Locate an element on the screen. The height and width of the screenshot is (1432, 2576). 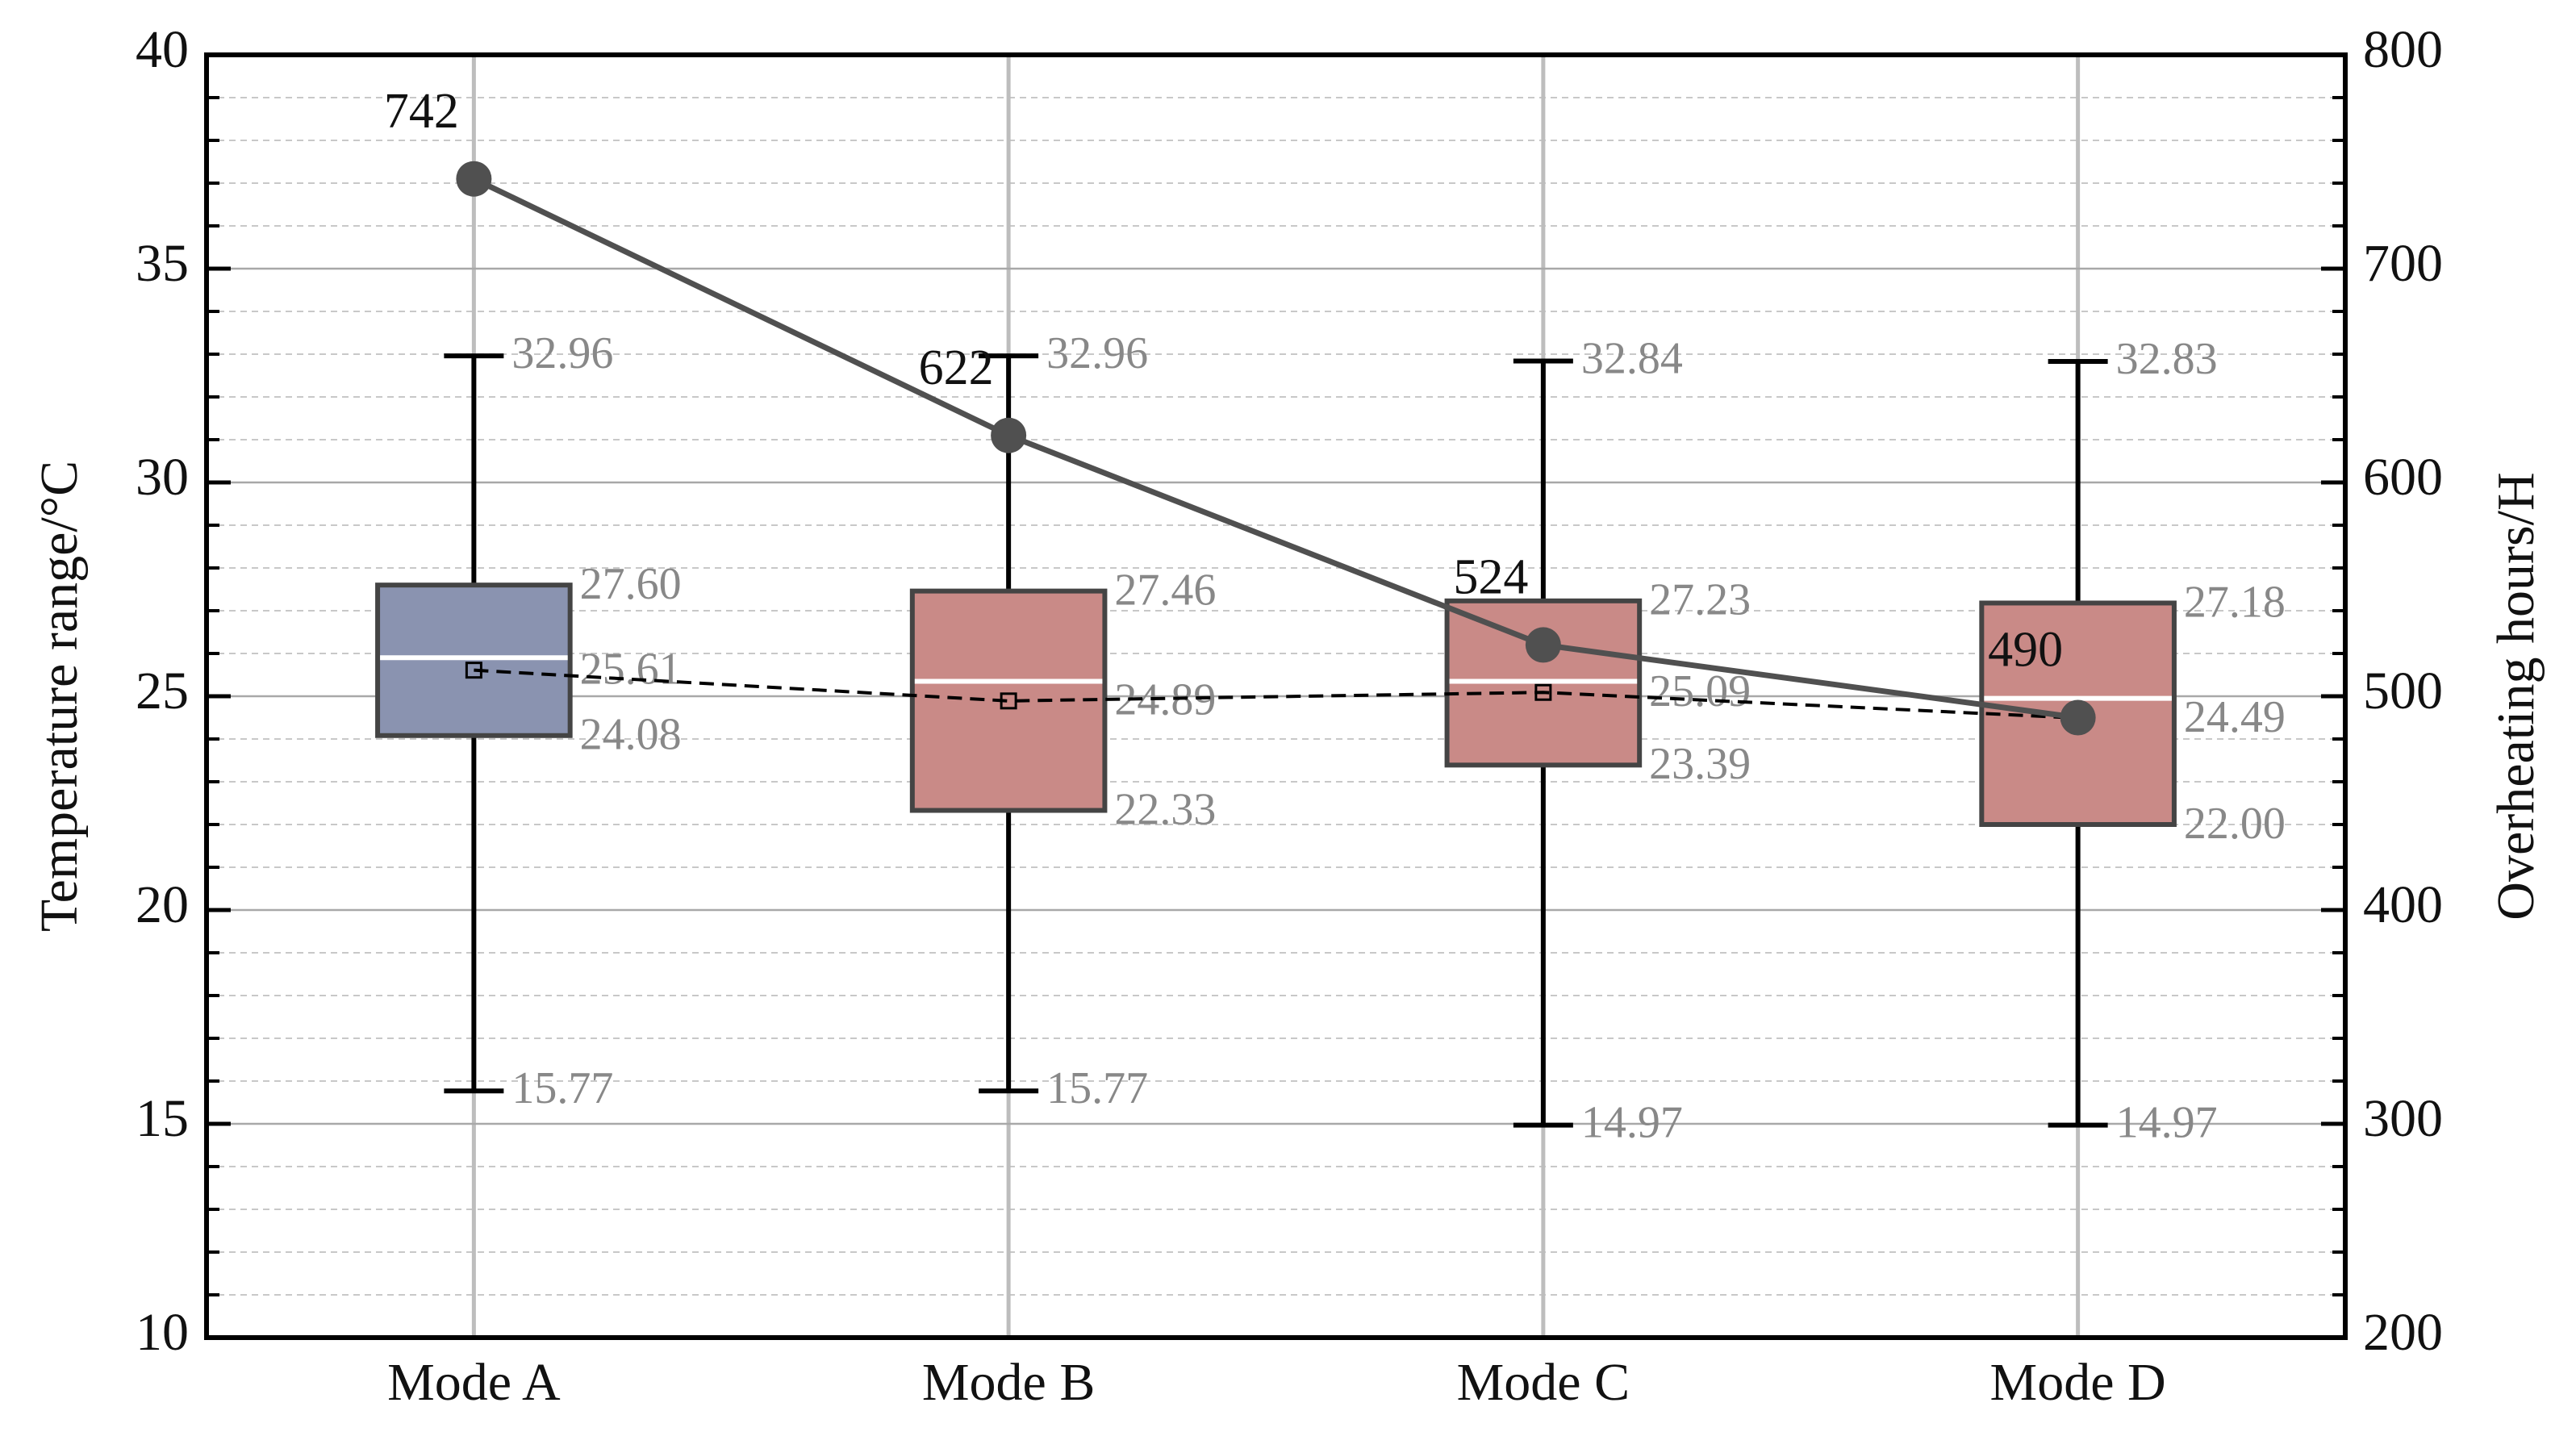
value-label: 32.84 is located at coordinates (1632, 358).